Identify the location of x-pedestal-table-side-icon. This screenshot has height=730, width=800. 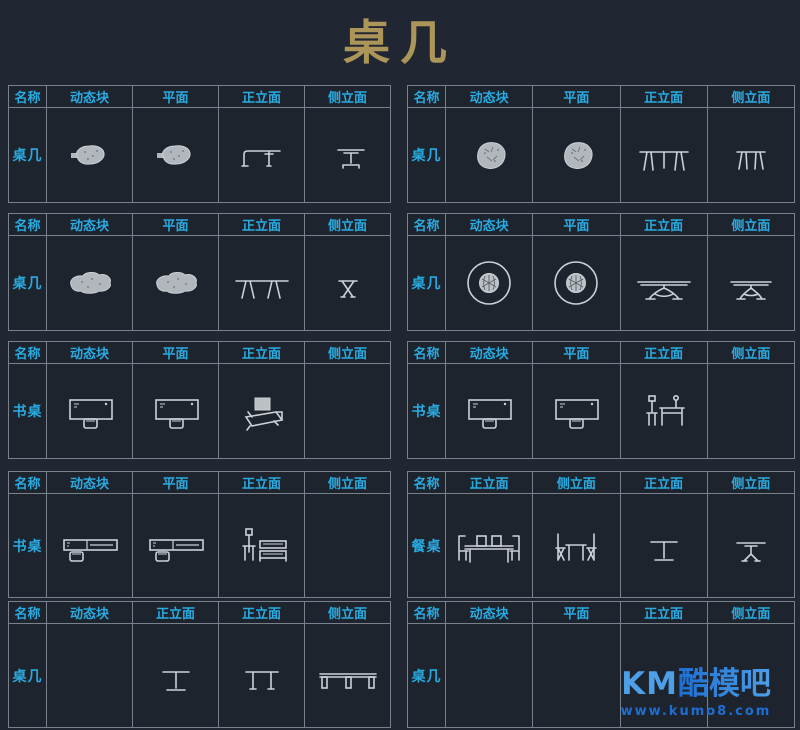
(751, 283).